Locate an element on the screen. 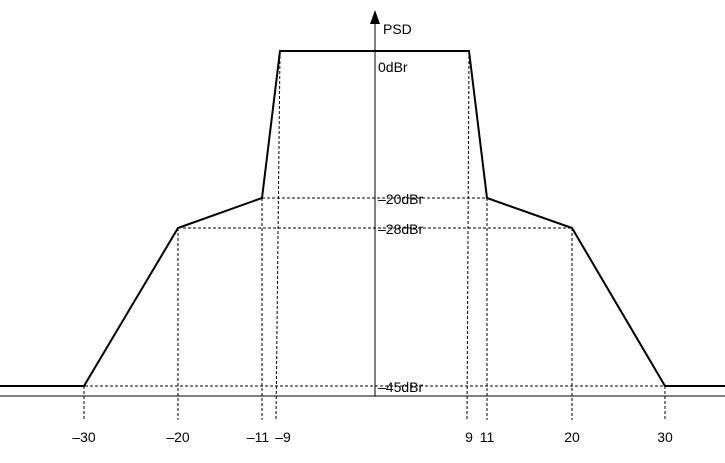  tick-label: –11 is located at coordinates (258, 437).